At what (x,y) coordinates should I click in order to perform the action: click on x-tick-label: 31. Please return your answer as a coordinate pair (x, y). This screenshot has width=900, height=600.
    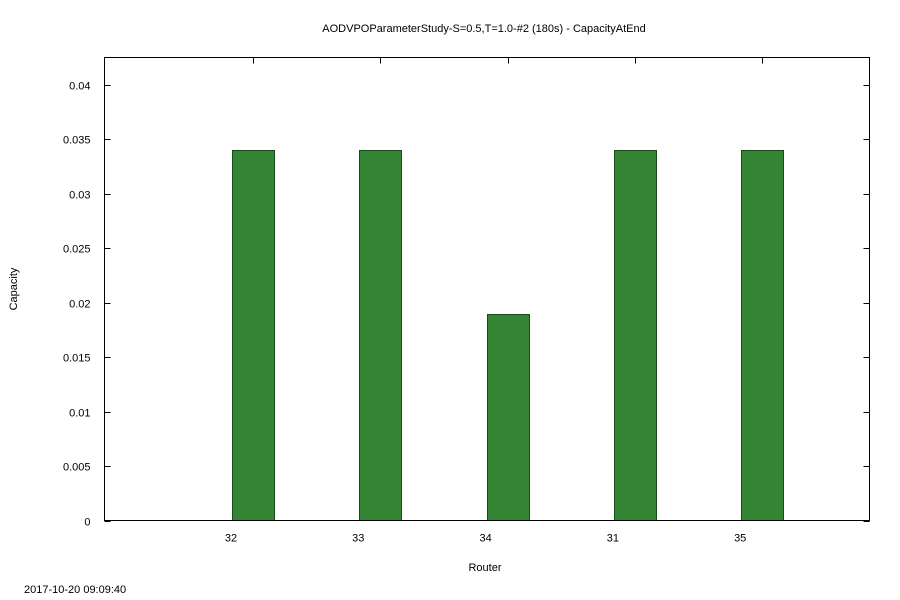
    Looking at the image, I should click on (613, 539).